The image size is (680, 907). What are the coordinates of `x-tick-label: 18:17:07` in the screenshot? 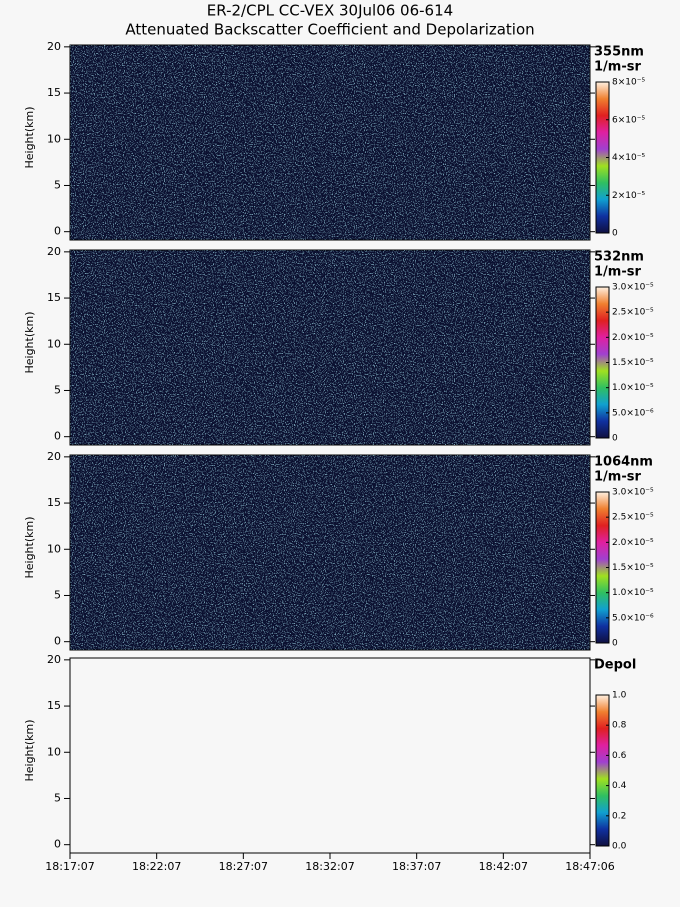 It's located at (69, 866).